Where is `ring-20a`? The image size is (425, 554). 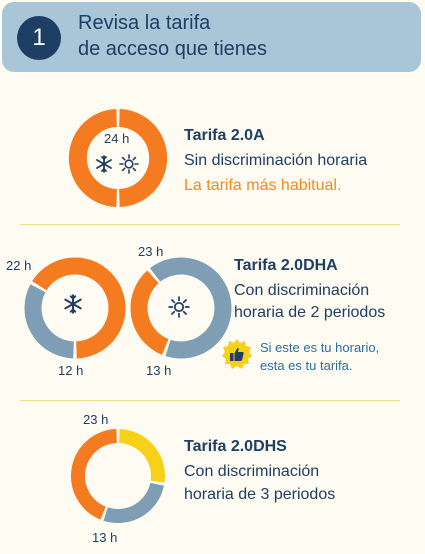
ring-20a is located at coordinates (118, 158).